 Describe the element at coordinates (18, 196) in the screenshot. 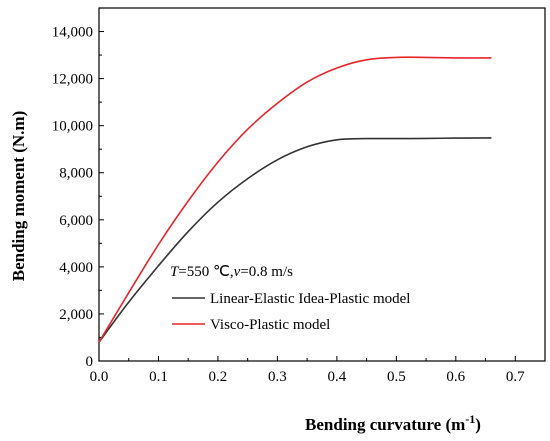

I see `y-axis-title: Bending moment (N.m)` at that location.